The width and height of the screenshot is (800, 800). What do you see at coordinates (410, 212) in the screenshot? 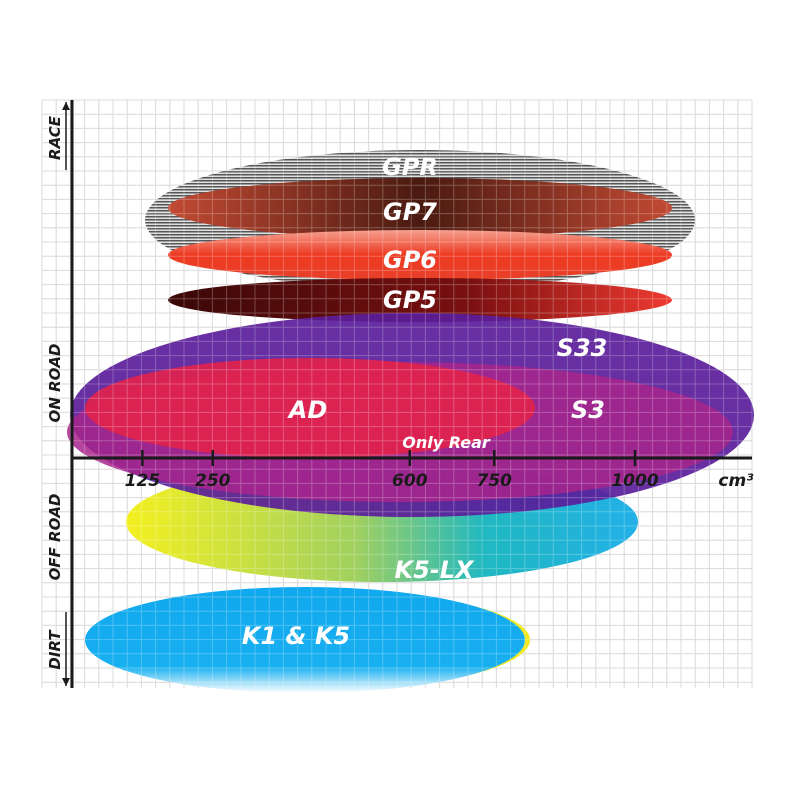
I see `range-label: GP7` at bounding box center [410, 212].